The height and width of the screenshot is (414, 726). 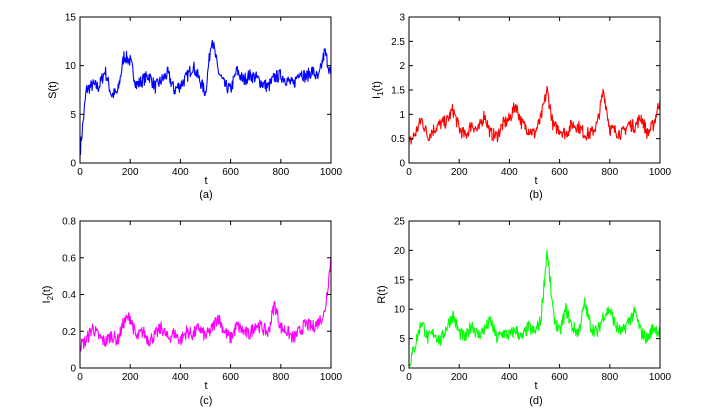 I want to click on y-tick-label: 0.5, so click(x=398, y=139).